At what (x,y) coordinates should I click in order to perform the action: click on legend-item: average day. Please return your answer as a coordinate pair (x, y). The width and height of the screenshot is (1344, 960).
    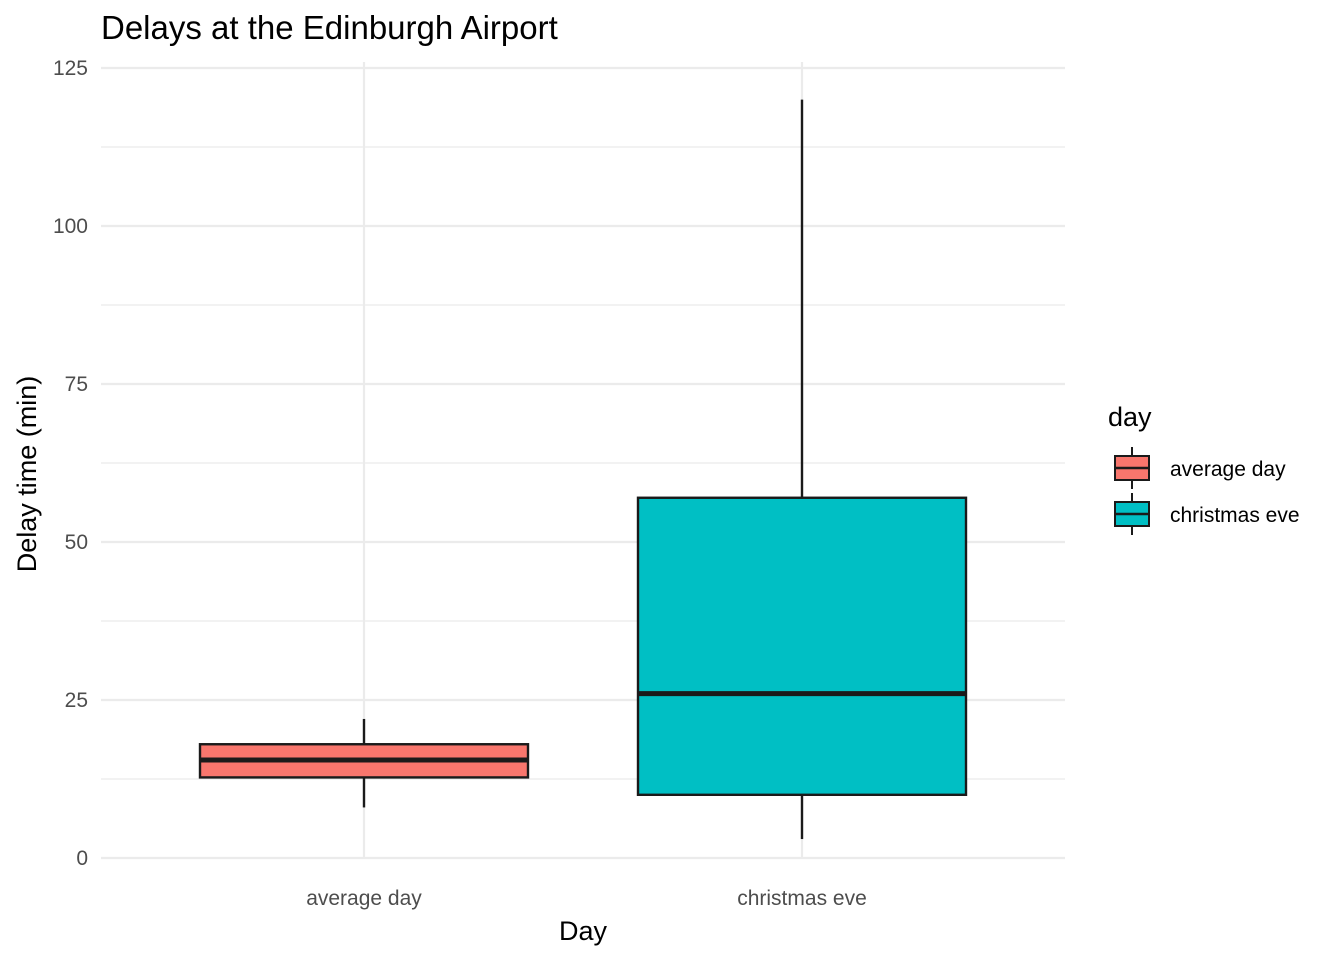
    Looking at the image, I should click on (1200, 468).